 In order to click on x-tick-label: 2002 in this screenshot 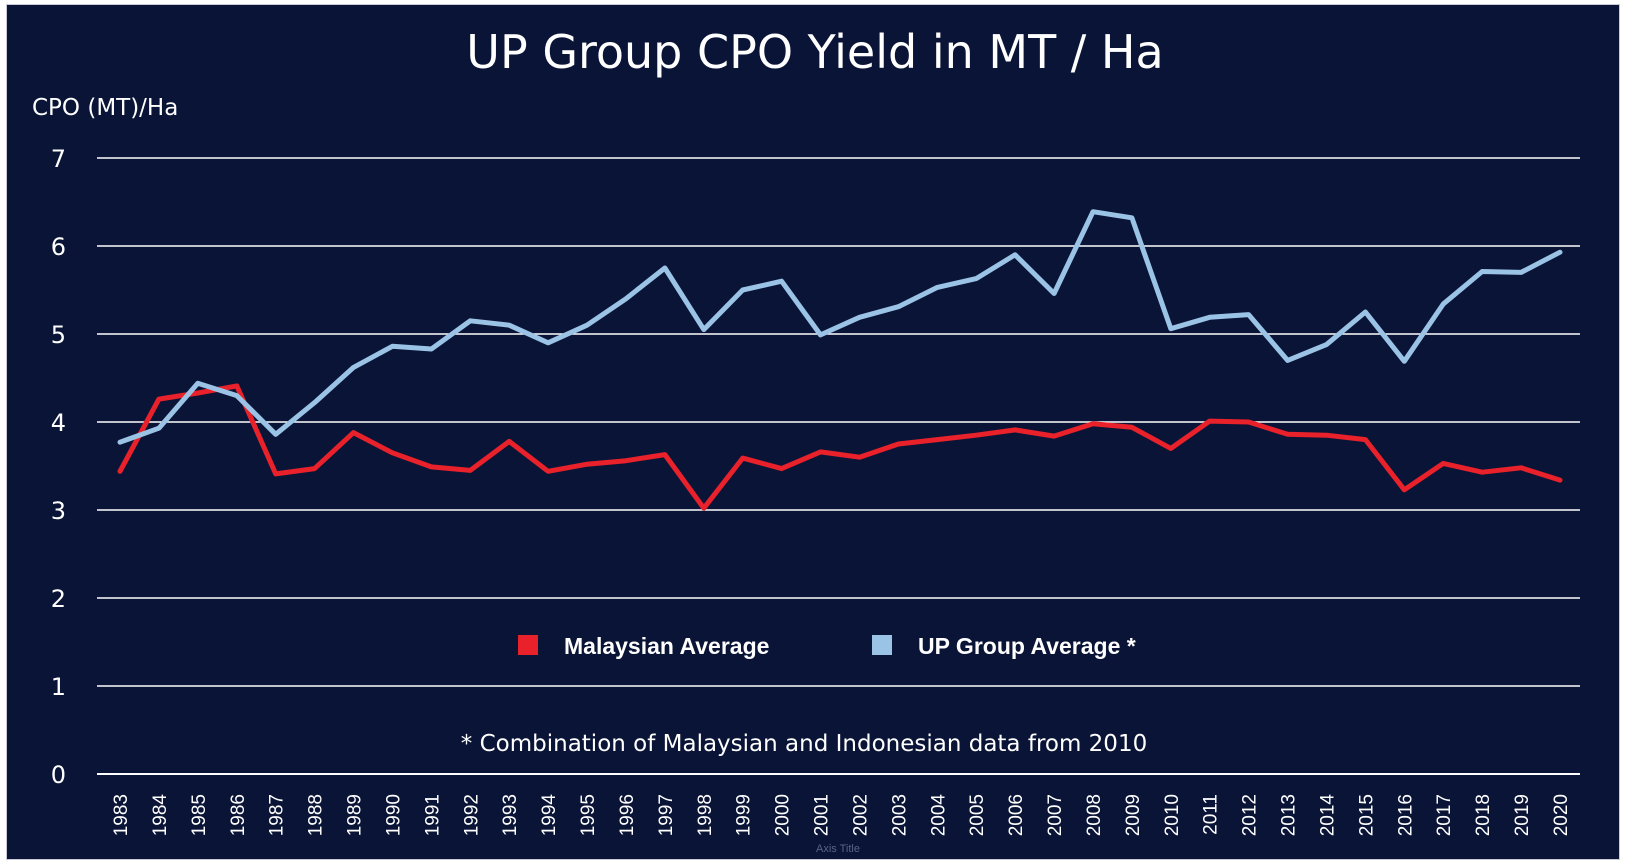, I will do `click(860, 815)`.